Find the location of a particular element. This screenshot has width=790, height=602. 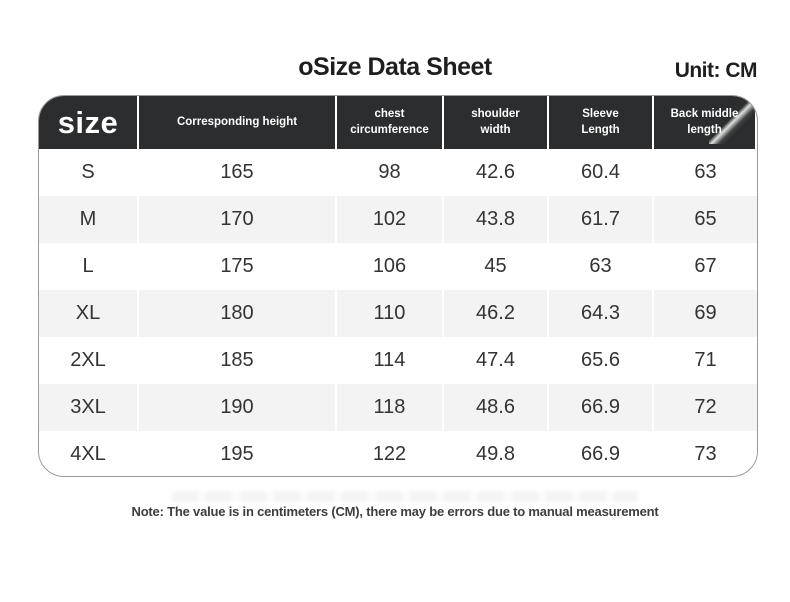

value-cell: 67 is located at coordinates (705, 266).